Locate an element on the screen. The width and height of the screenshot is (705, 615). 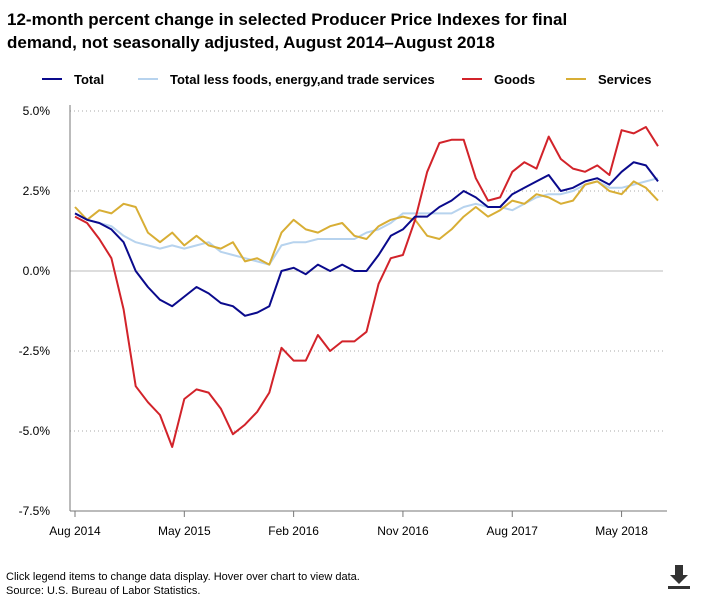
legend-swatch-services is located at coordinates (576, 79).